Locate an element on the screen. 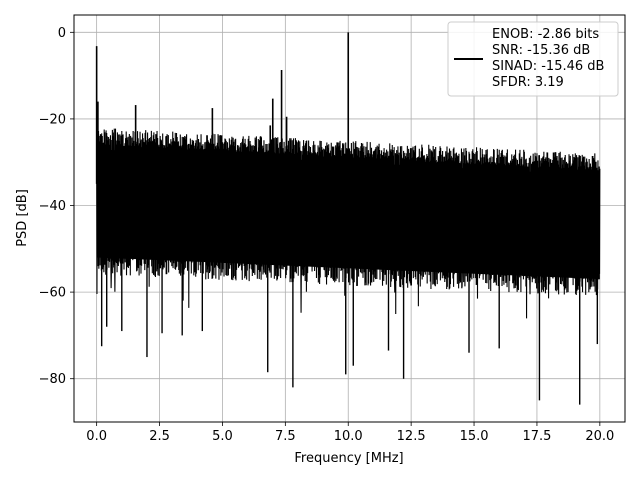  y-tick-label: −60 is located at coordinates (52, 293).